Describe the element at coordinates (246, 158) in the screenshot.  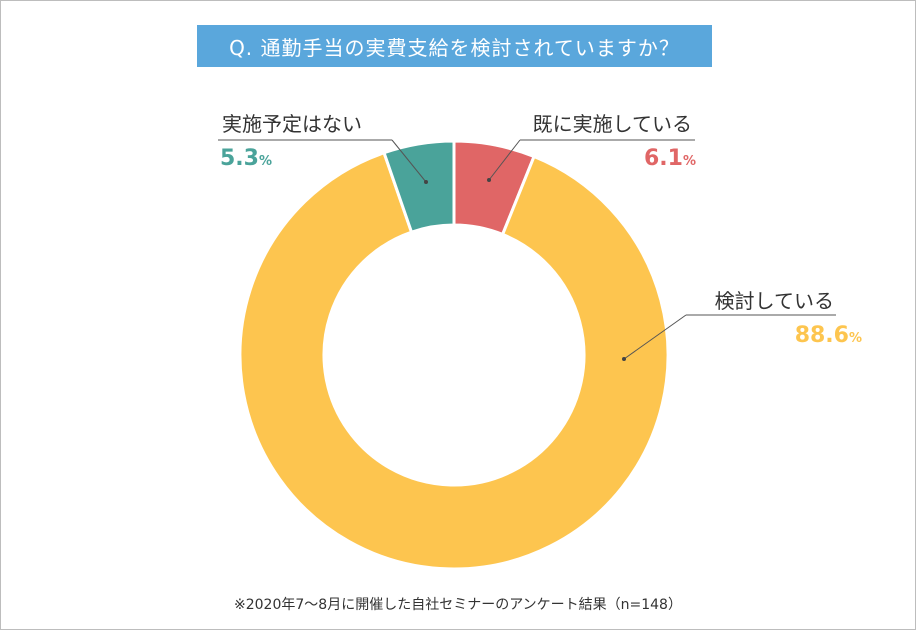
I see `slice-value-3: 5.3%` at that location.